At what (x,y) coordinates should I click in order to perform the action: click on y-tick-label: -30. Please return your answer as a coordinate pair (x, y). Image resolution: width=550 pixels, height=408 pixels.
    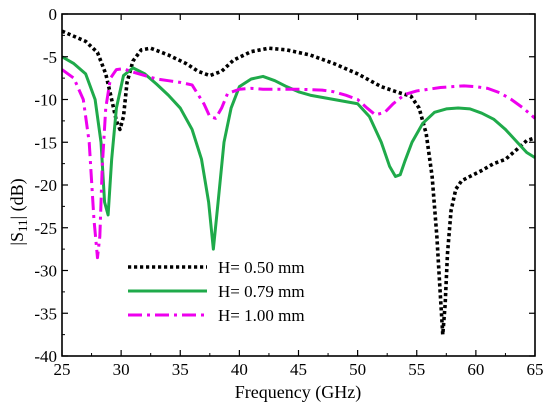
    Looking at the image, I should click on (45, 271).